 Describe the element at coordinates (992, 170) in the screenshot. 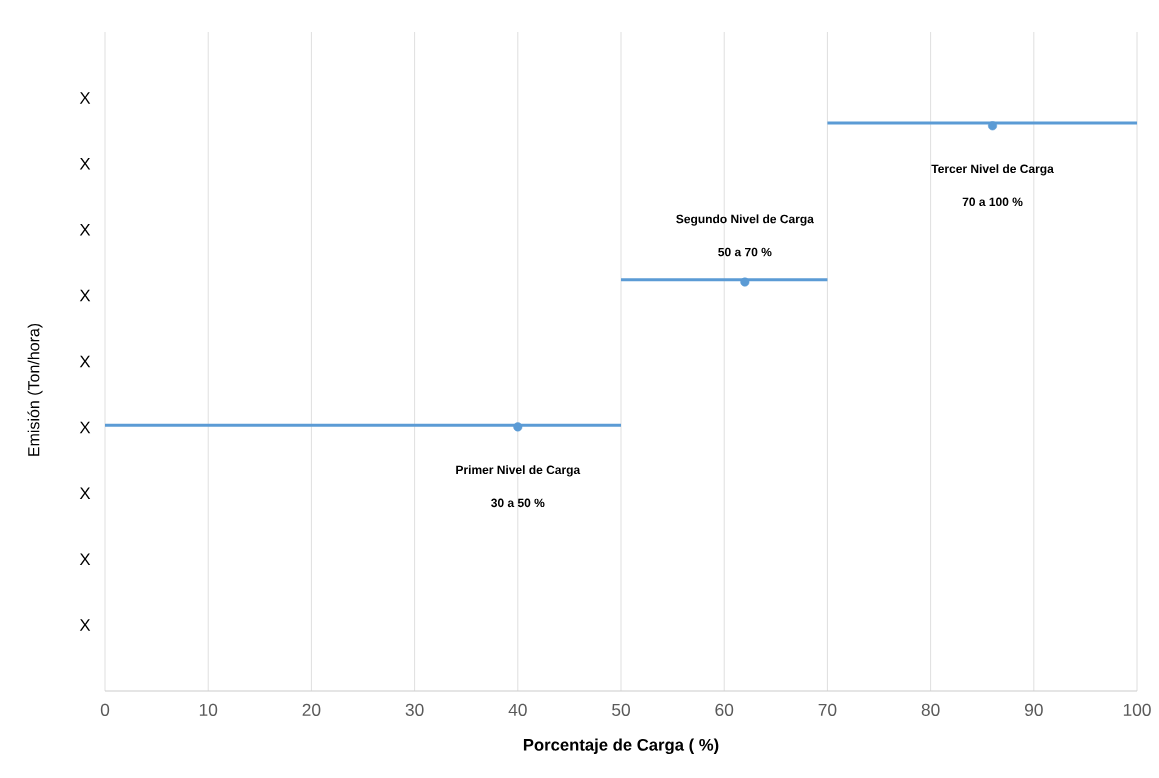

I see `annotation: Tercer Nivel de Carga` at that location.